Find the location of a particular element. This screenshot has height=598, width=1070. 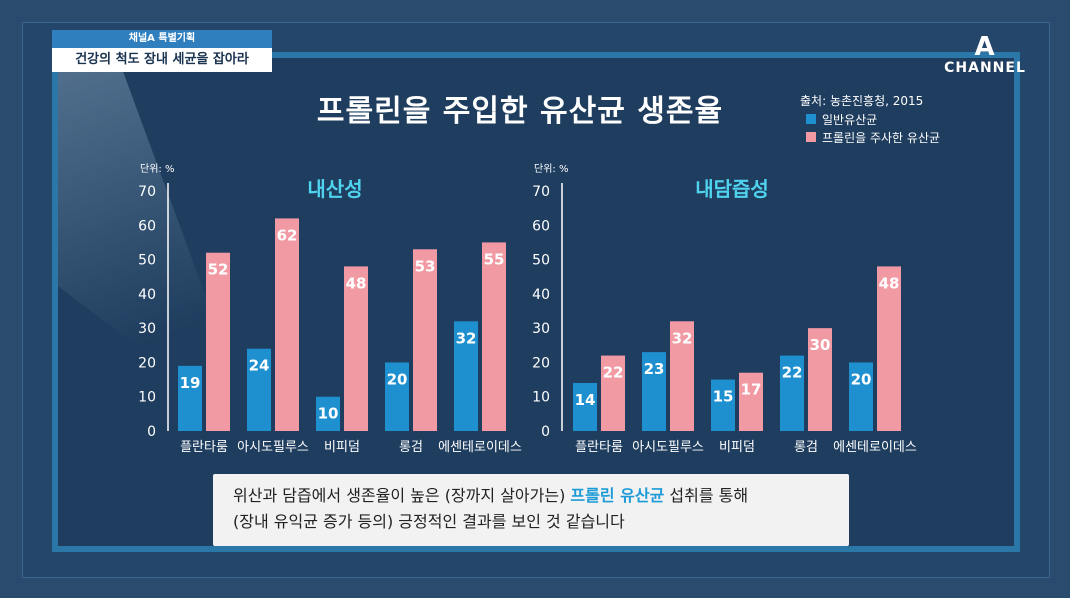

chart-1-y-tick: 40 is located at coordinates (147, 295).